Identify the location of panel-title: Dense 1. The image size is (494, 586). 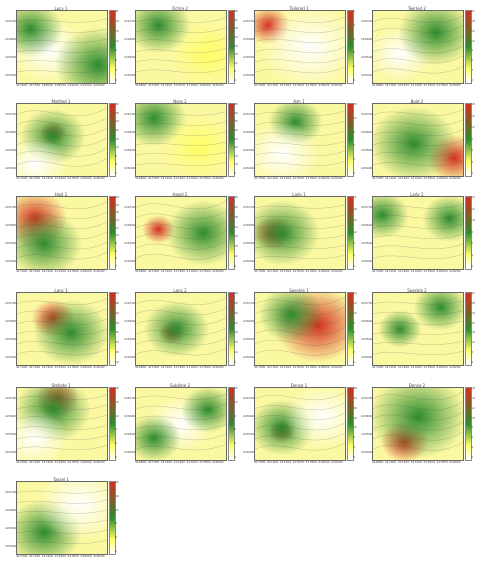
(299, 385).